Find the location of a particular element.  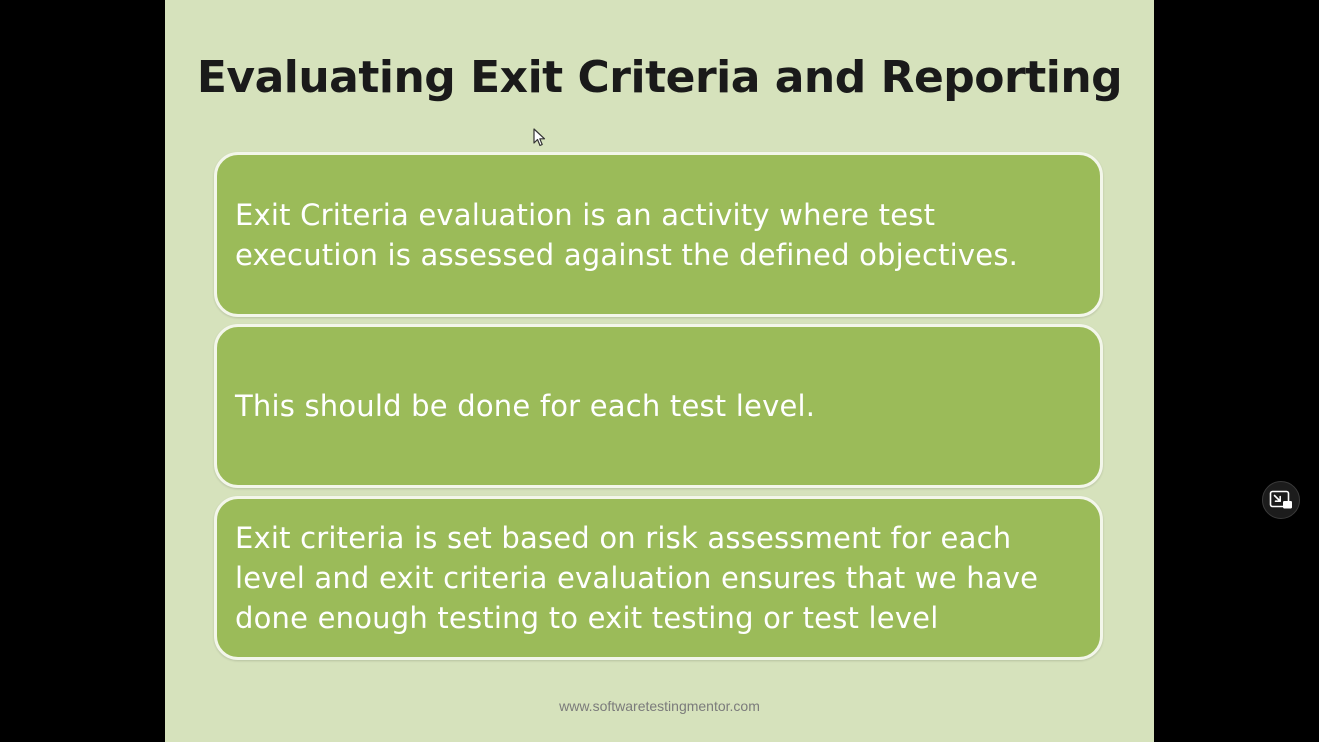

picture-in-picture-button is located at coordinates (1281, 500).